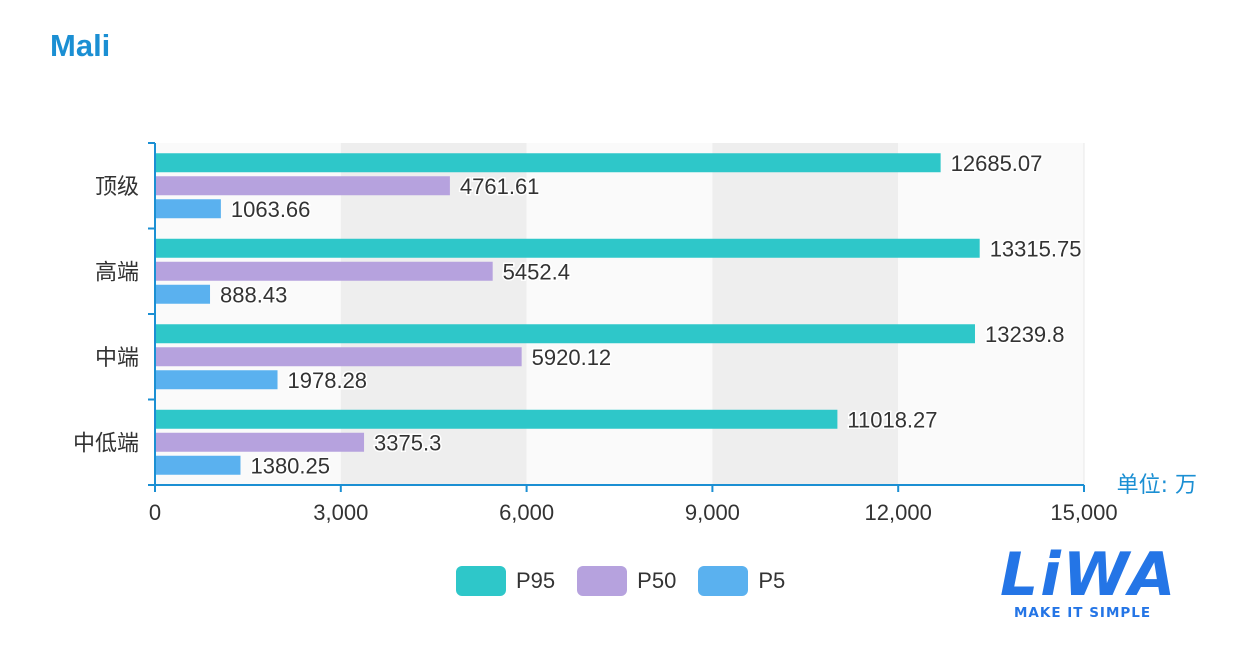  Describe the element at coordinates (1083, 512) in the screenshot. I see `x-tick-label: 15,000` at that location.